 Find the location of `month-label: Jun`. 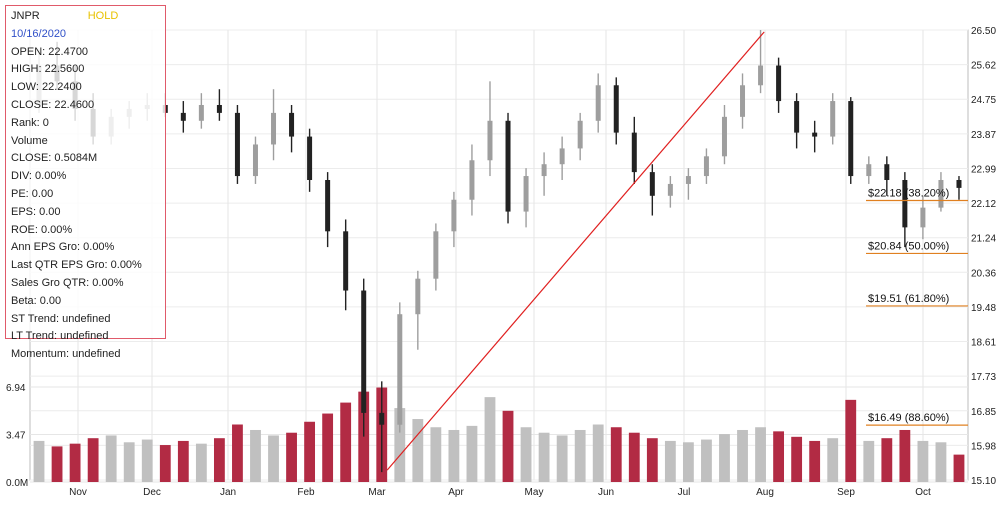

month-label: Jun is located at coordinates (606, 492).